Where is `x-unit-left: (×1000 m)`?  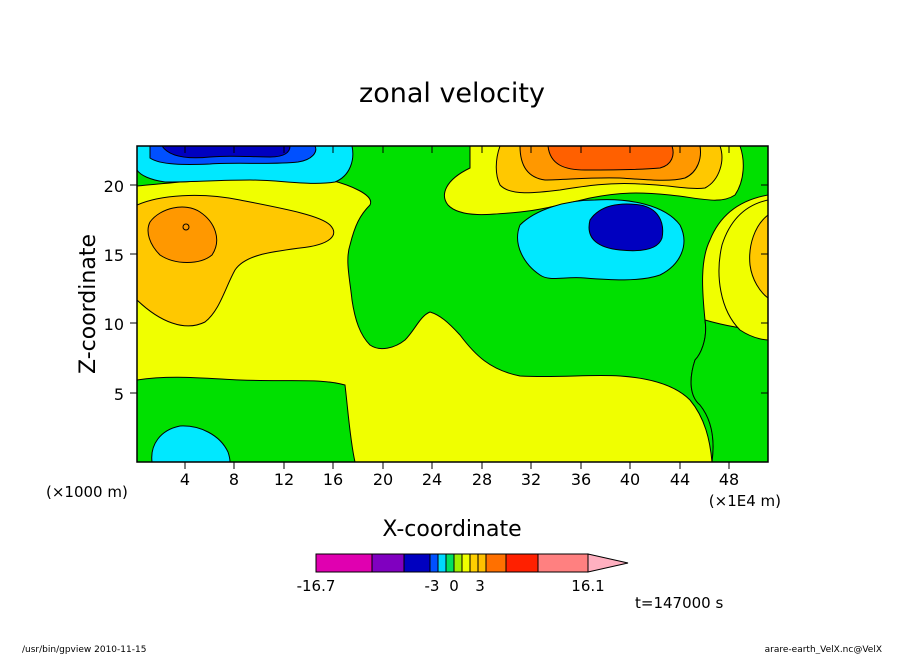 x-unit-left: (×1000 m) is located at coordinates (87, 492).